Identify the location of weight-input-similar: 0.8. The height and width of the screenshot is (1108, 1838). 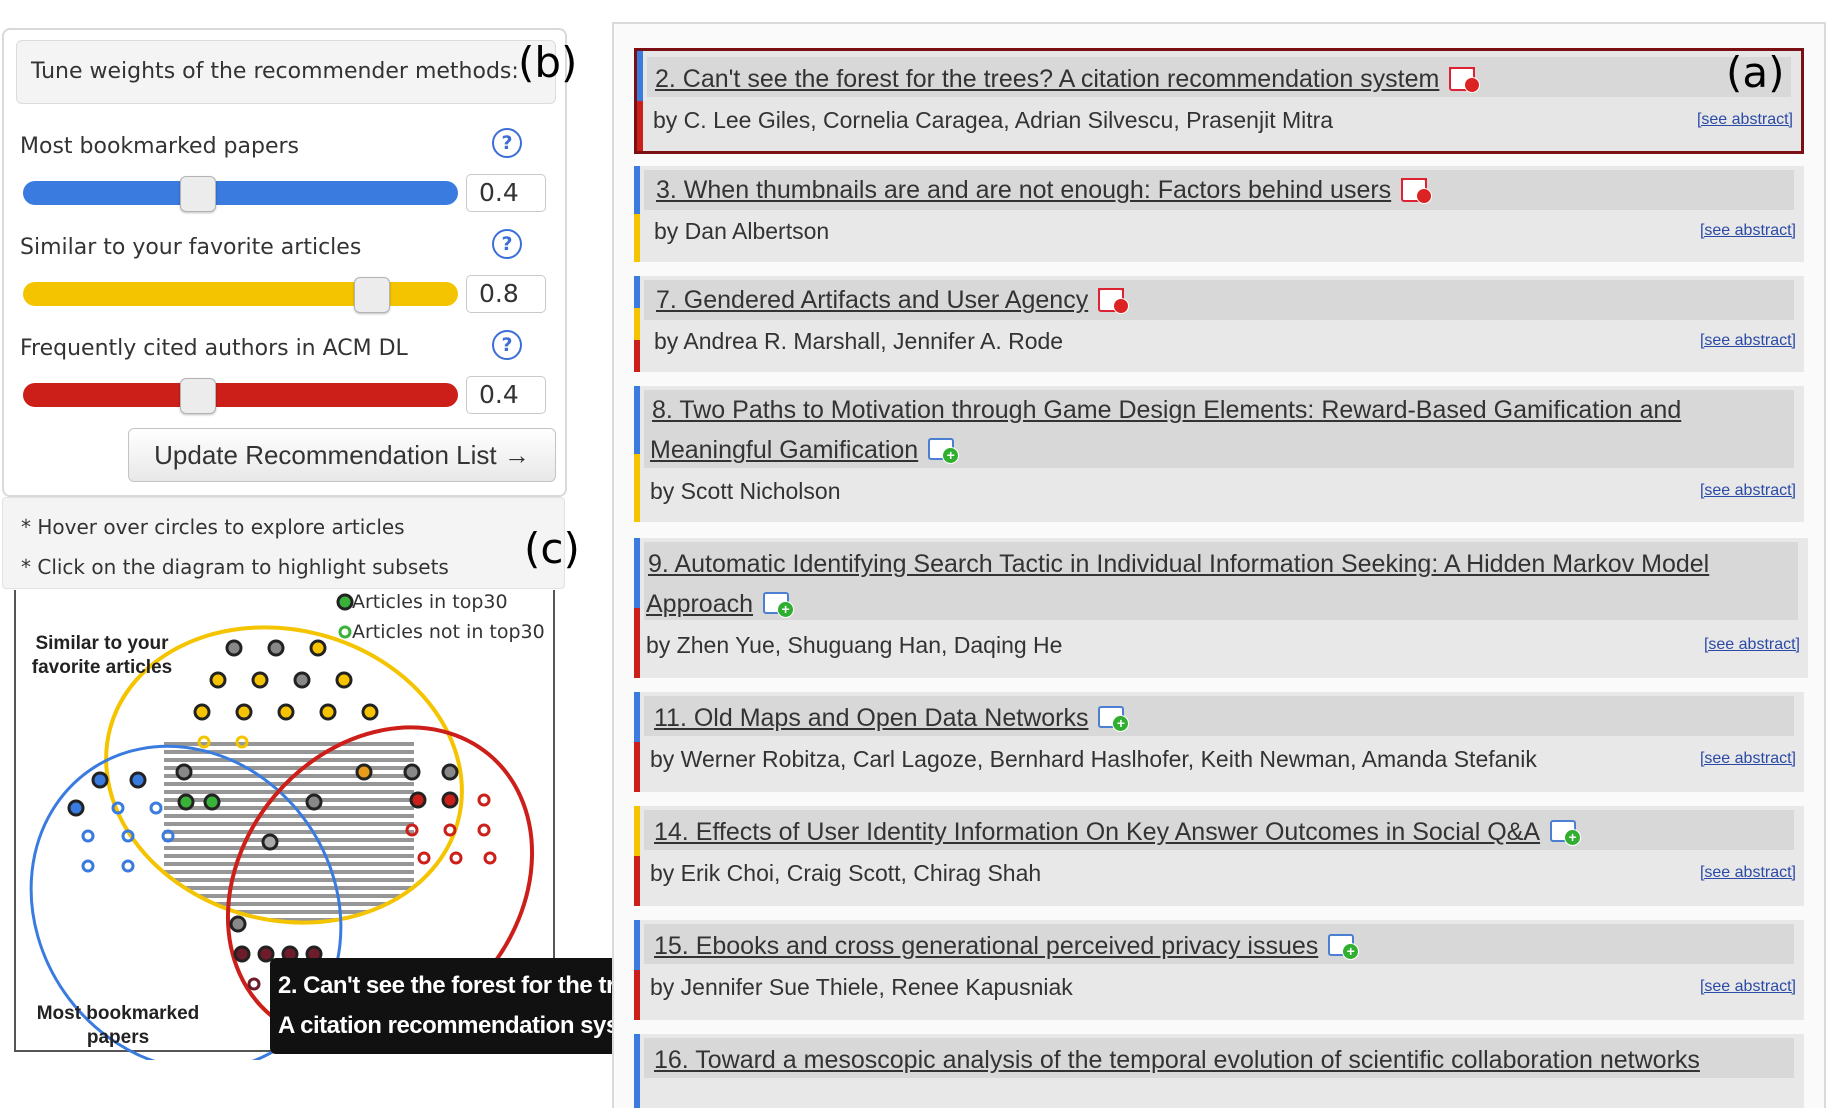
(506, 294).